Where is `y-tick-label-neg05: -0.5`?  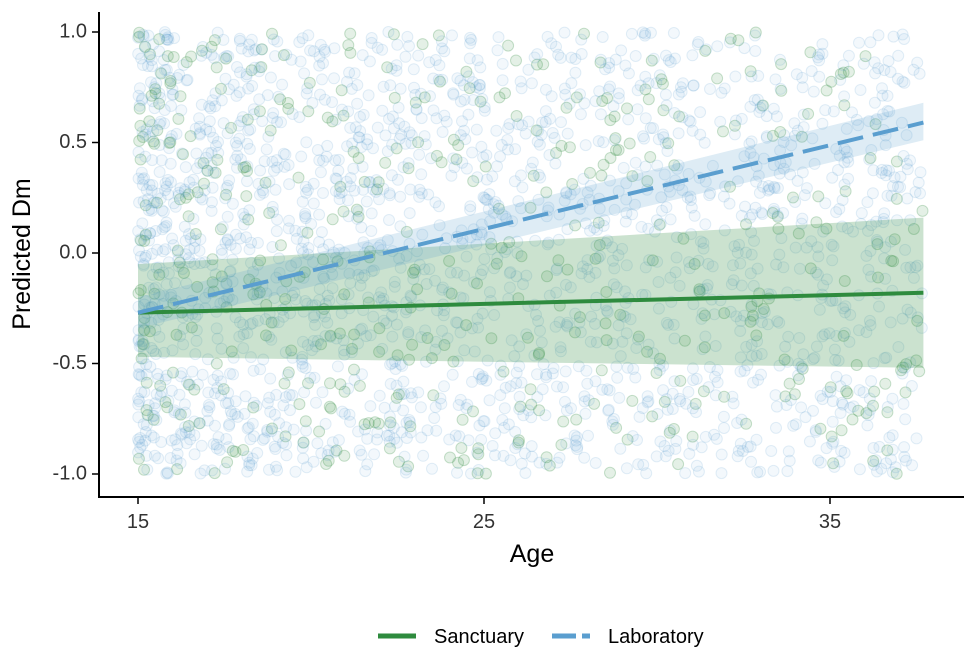 y-tick-label-neg05: -0.5 is located at coordinates (70, 363).